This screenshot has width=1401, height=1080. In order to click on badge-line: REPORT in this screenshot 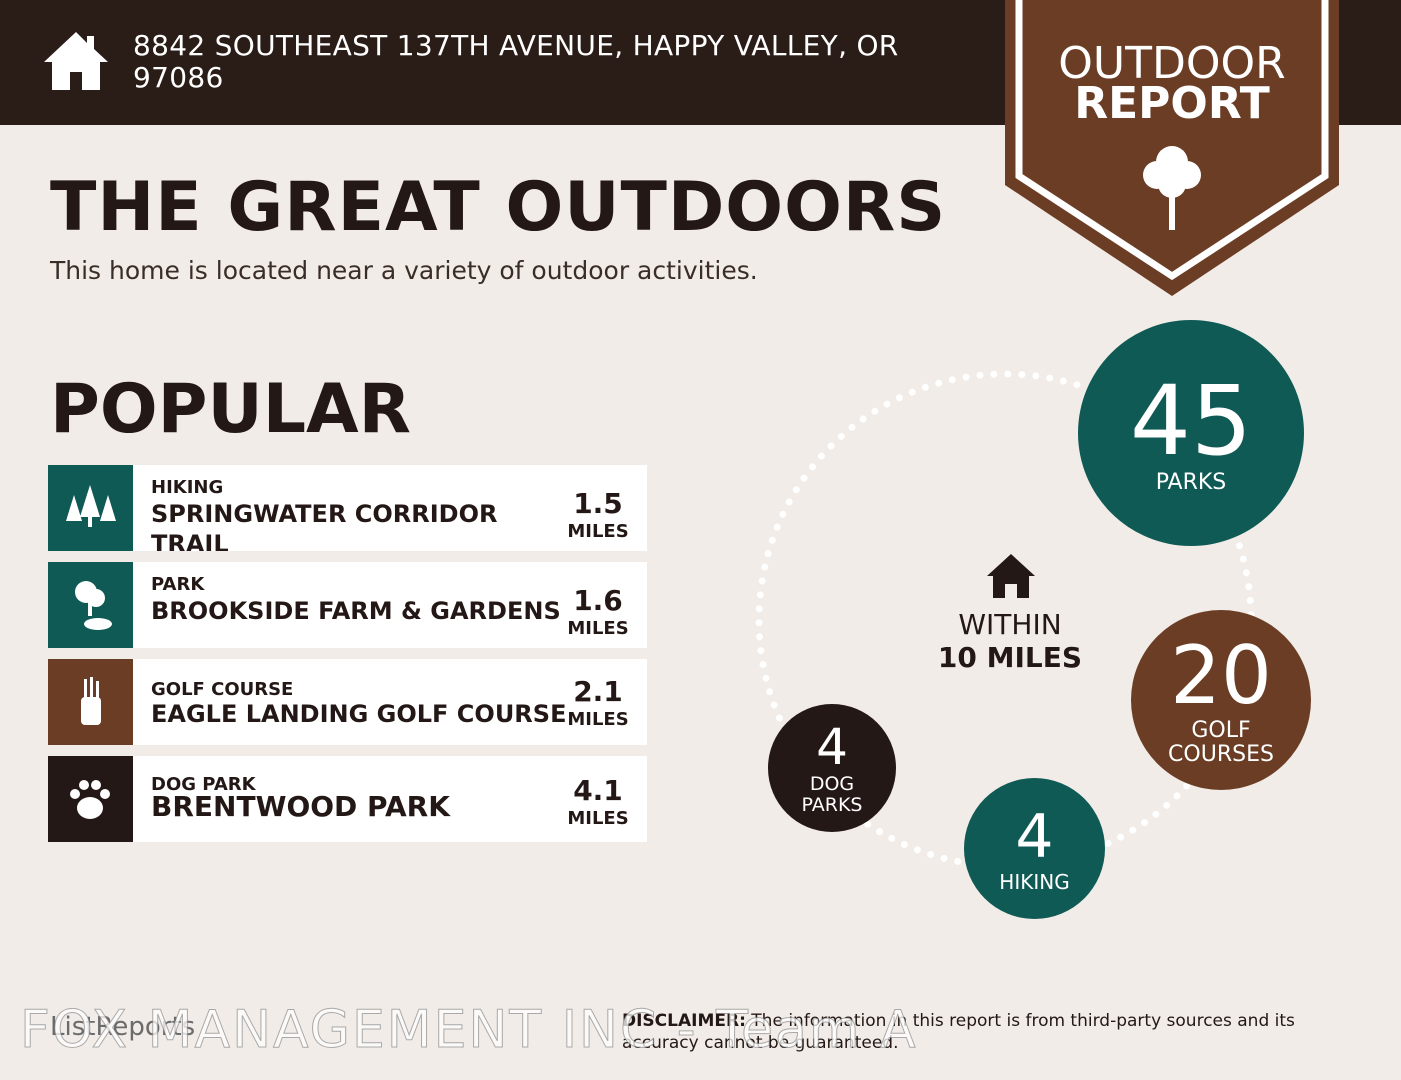, I will do `click(1172, 103)`.